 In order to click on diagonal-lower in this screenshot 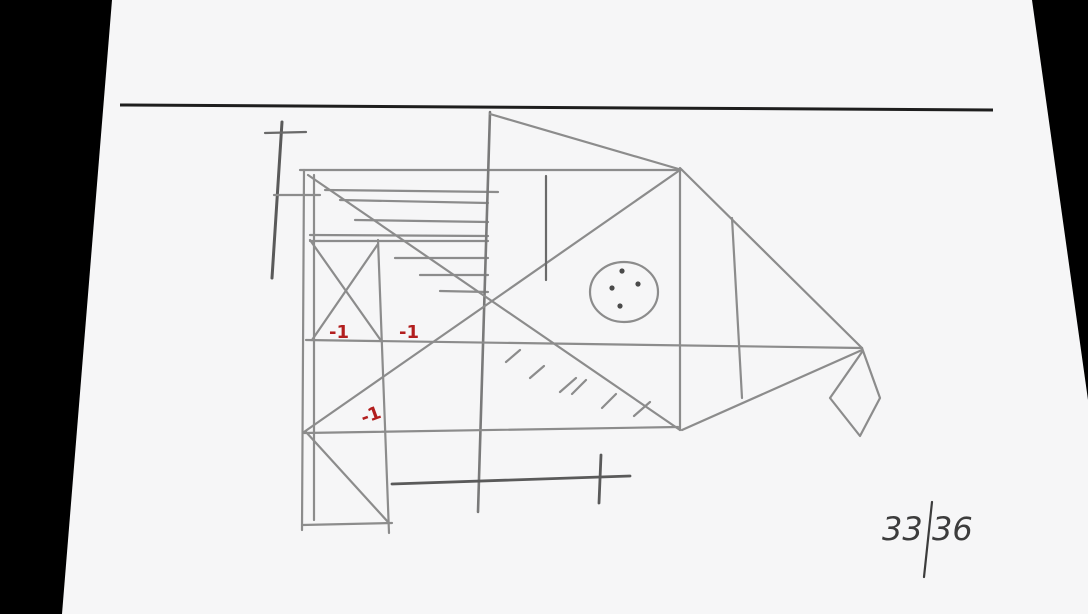, I will do `click(347, 477)`.